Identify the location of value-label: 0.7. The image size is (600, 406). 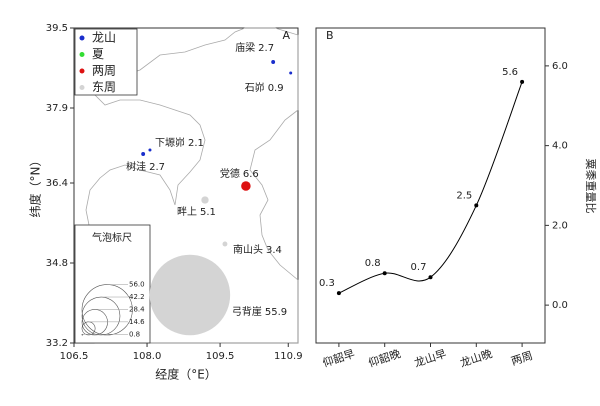
(419, 267).